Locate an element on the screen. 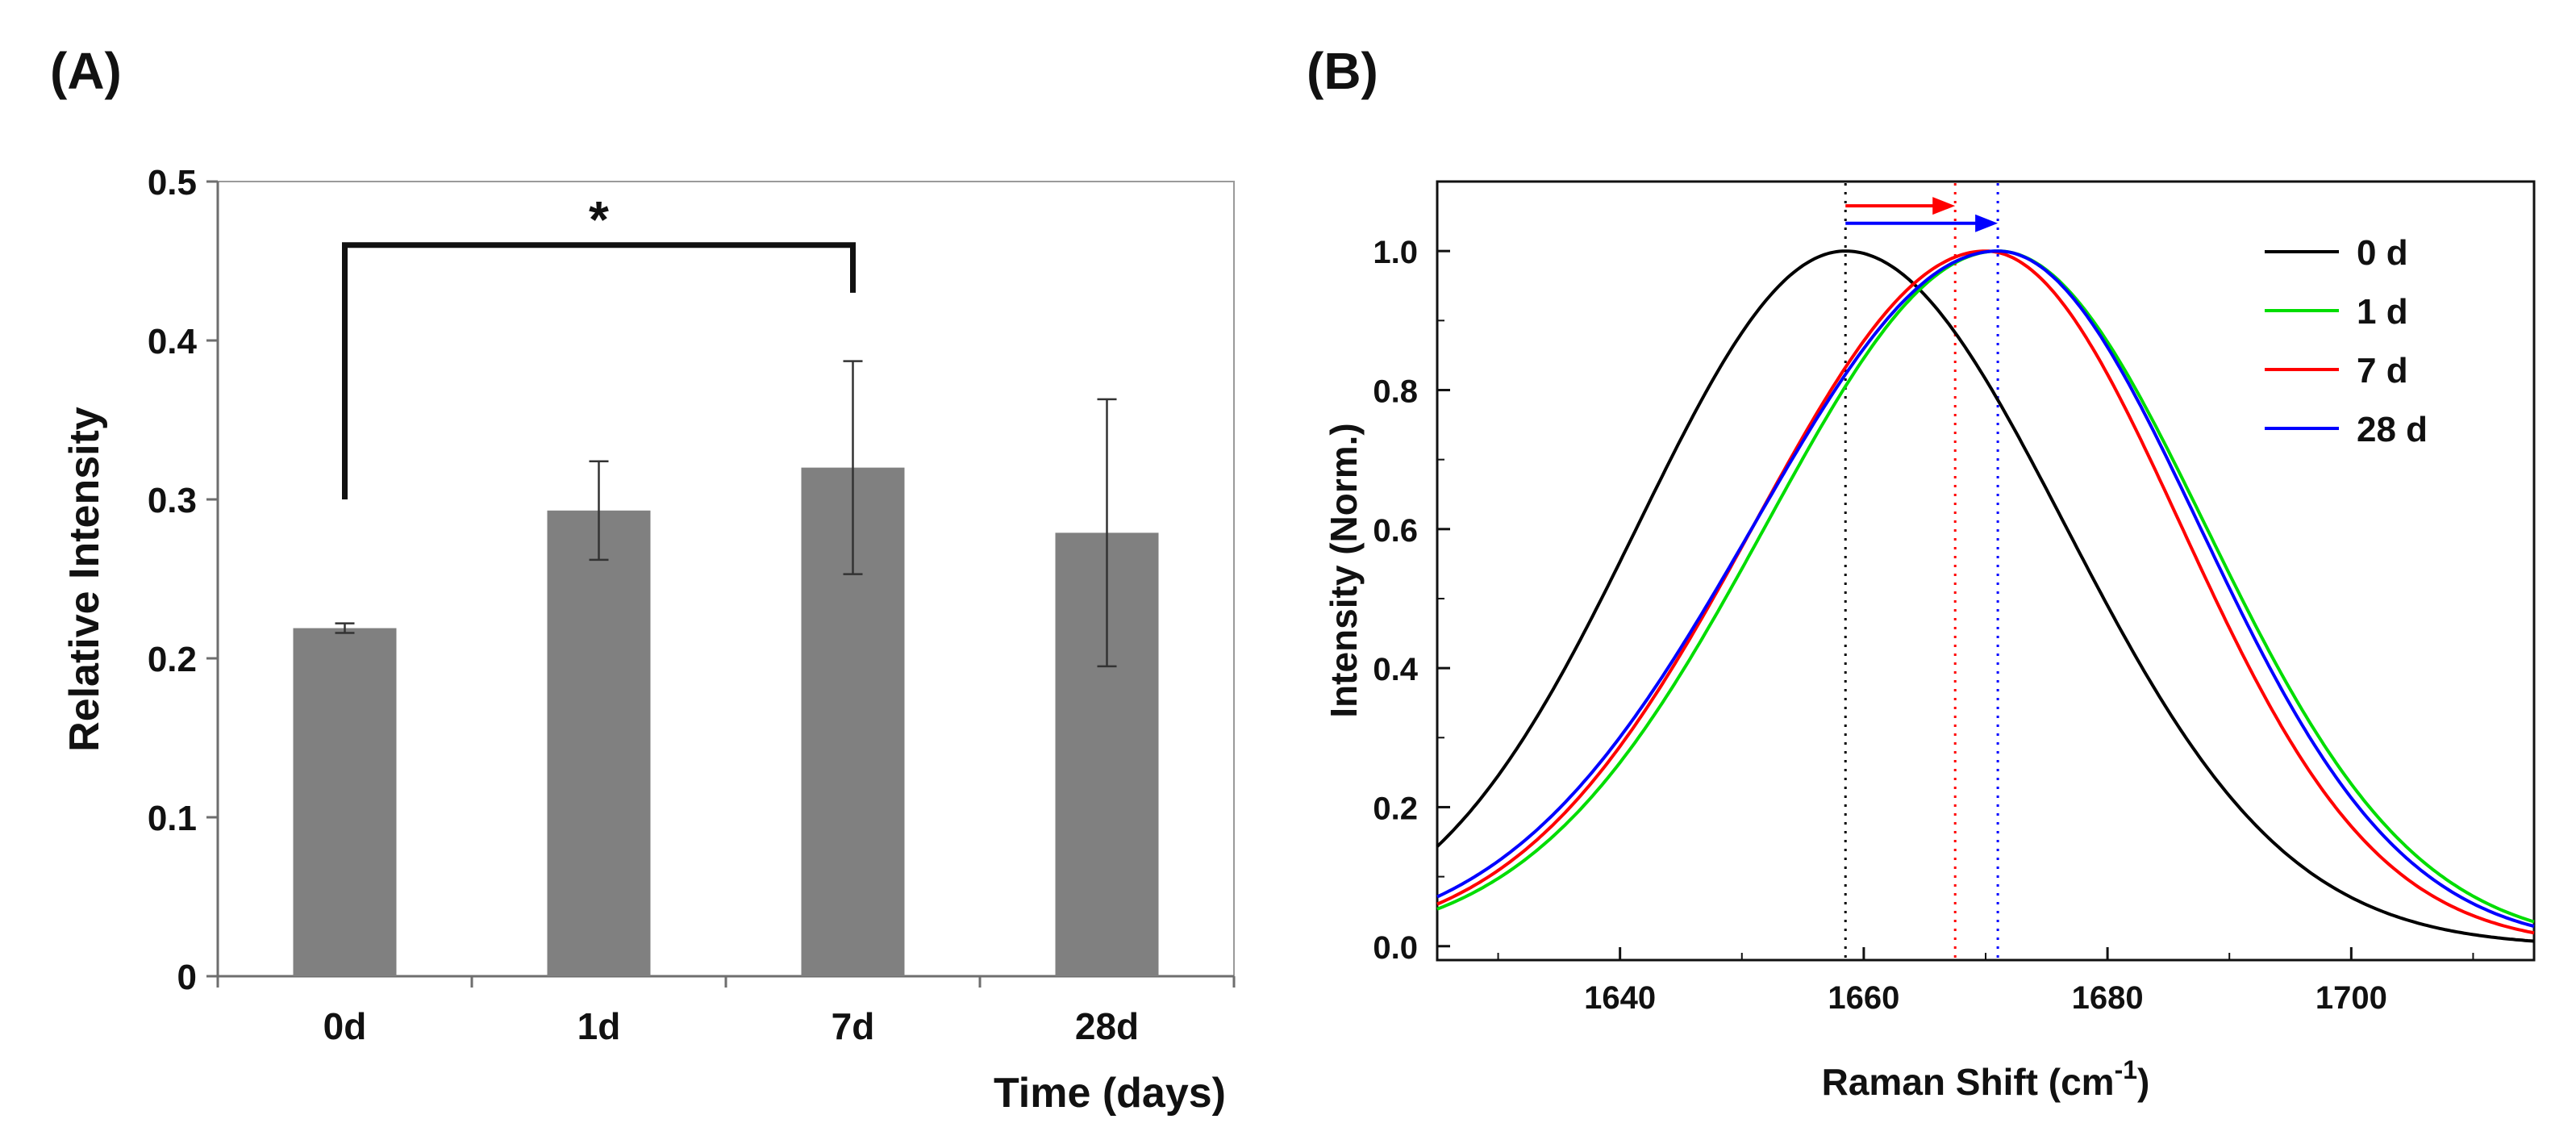  panel-b-label: (B) is located at coordinates (1342, 71).